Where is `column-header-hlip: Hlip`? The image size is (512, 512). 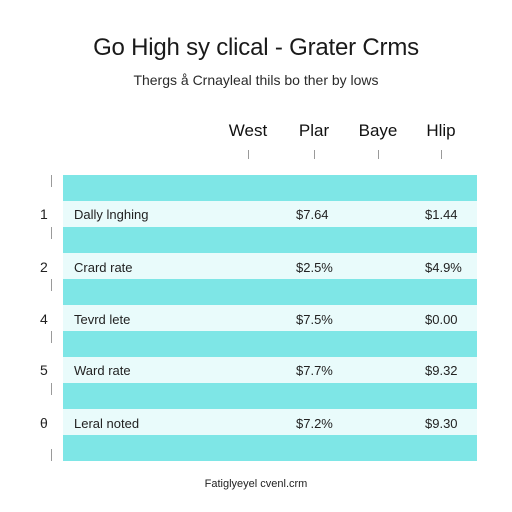 column-header-hlip: Hlip is located at coordinates (441, 130).